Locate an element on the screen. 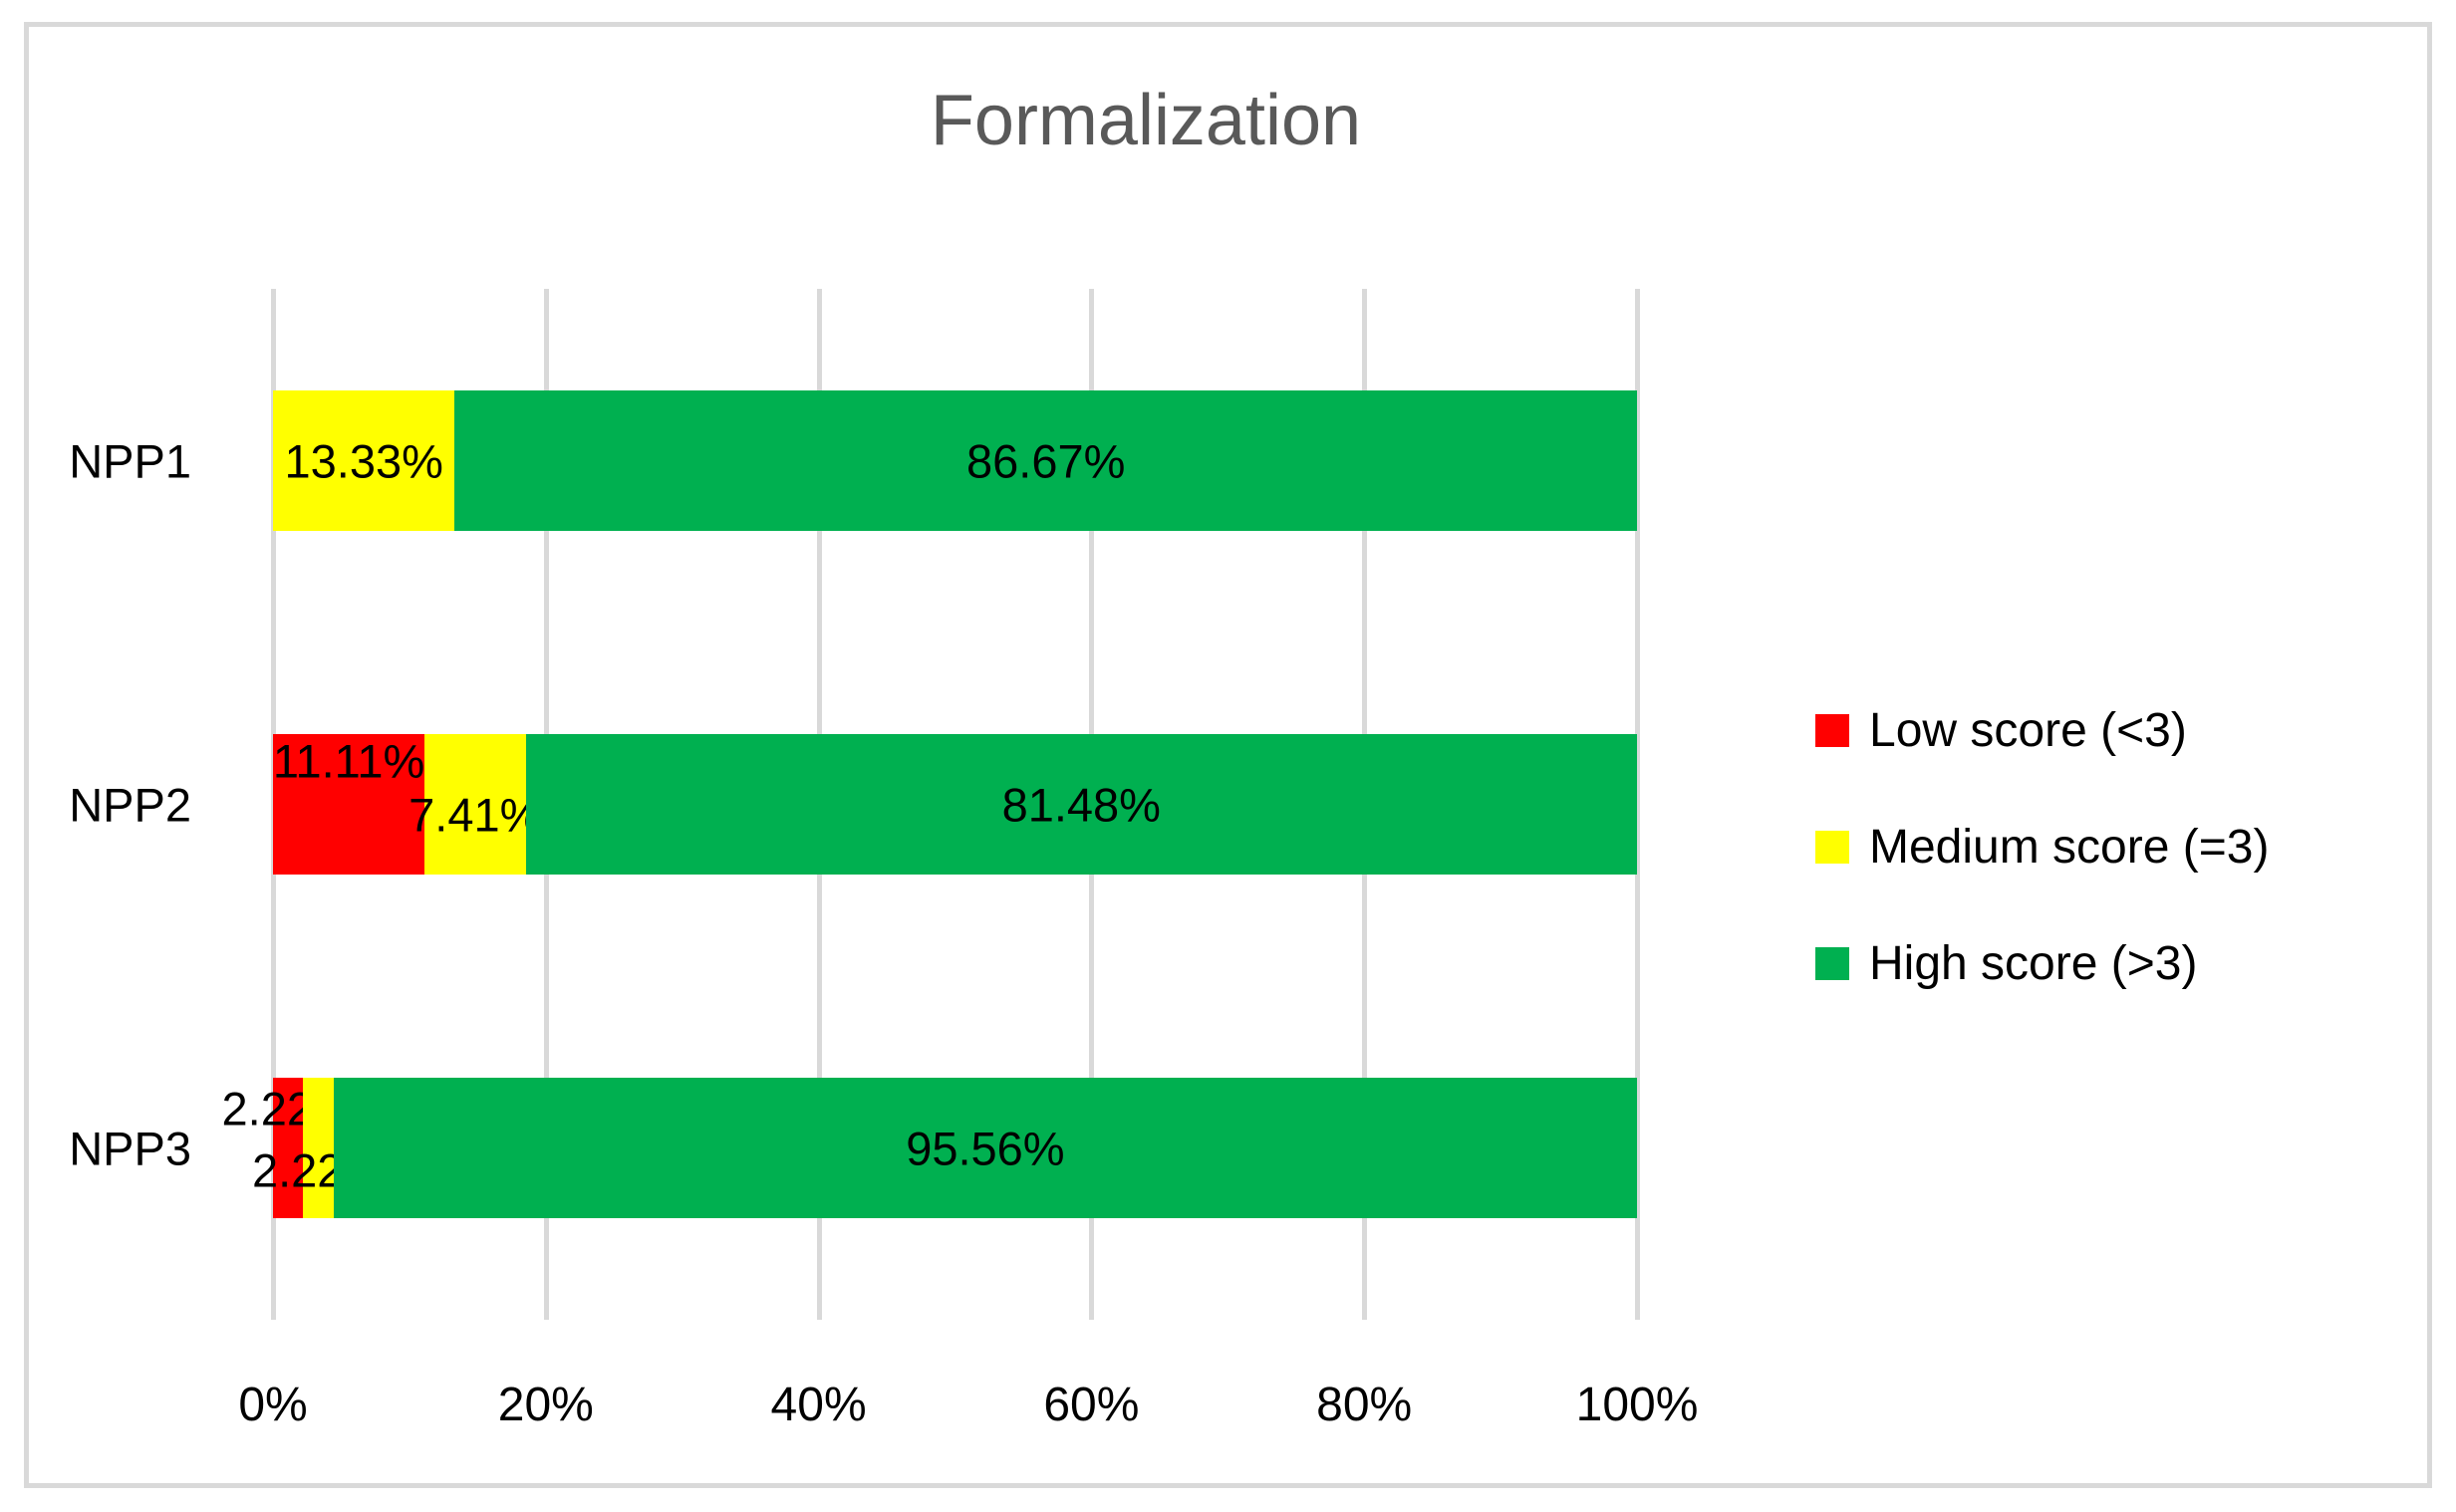 Image resolution: width=2456 pixels, height=1512 pixels. data-label: 7.41% is located at coordinates (475, 814).